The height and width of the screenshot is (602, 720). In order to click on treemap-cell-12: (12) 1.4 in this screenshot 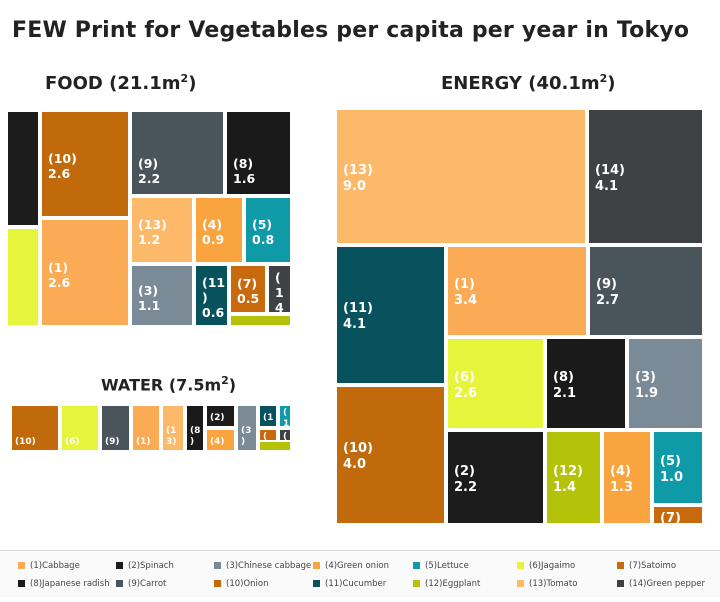, I will do `click(573, 477)`.